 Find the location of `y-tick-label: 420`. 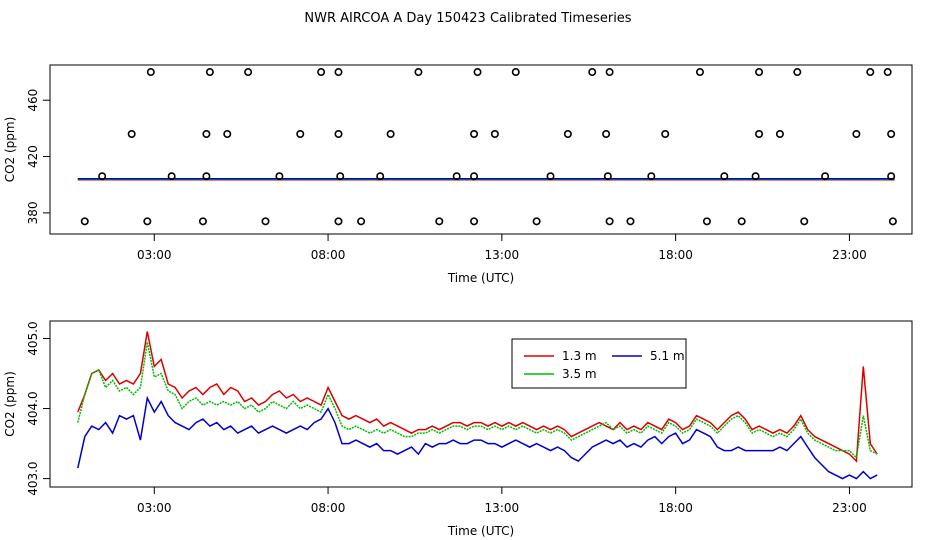

y-tick-label: 420 is located at coordinates (33, 156).